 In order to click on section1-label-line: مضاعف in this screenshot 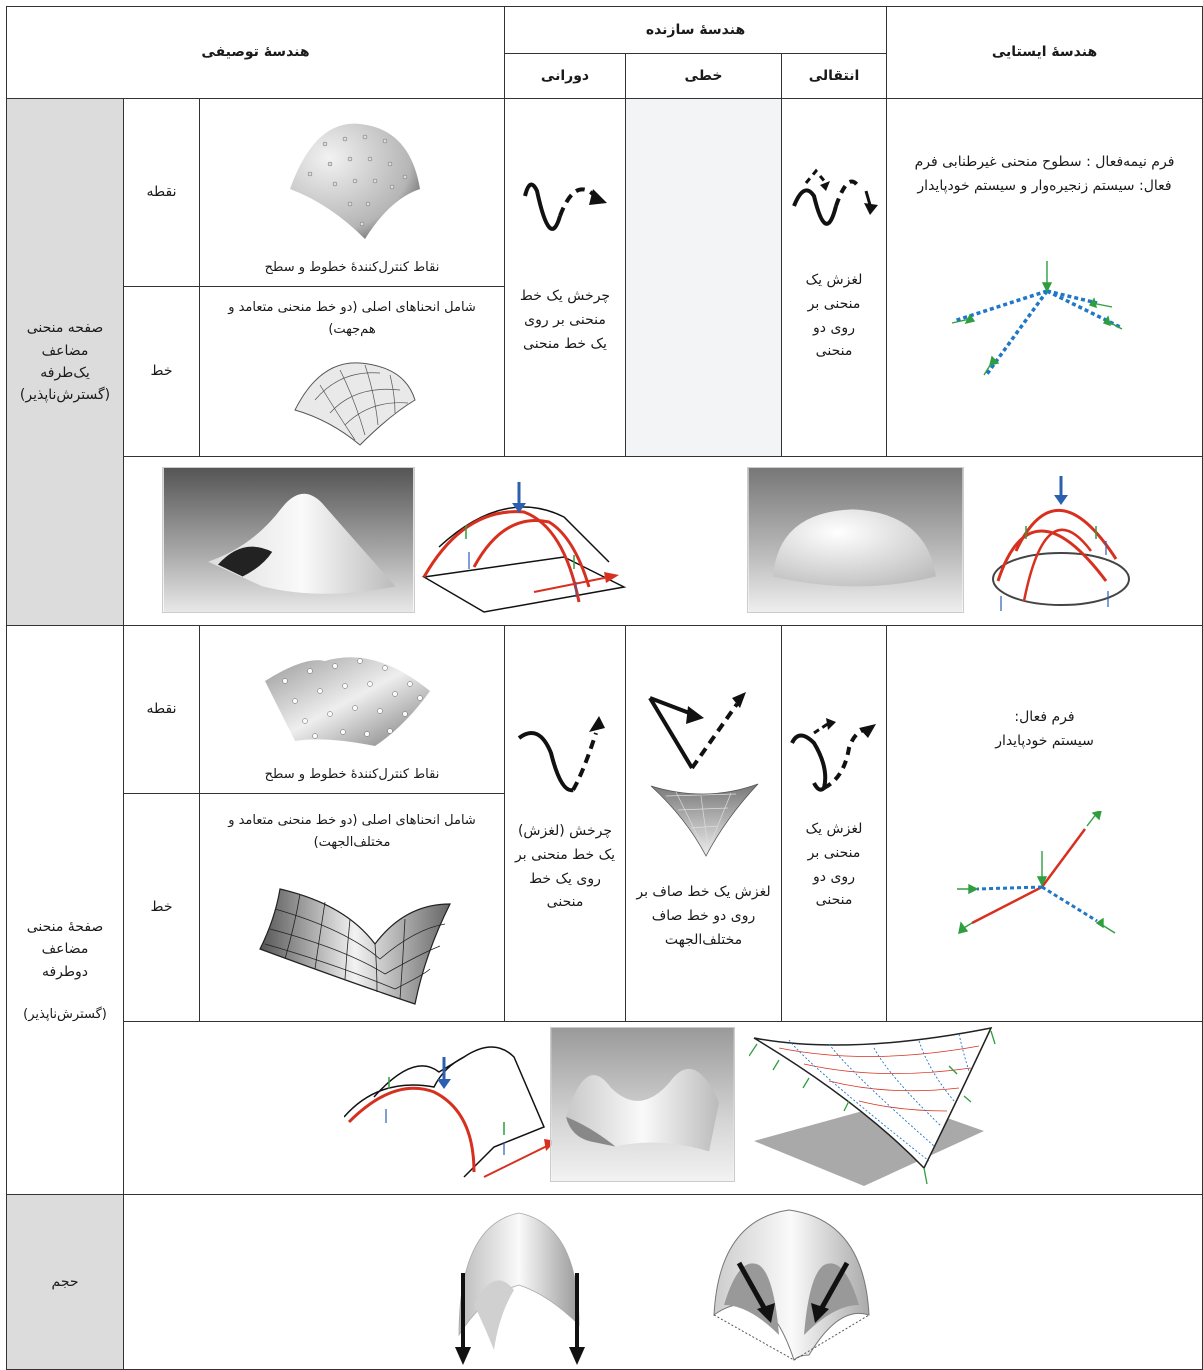, I will do `click(65, 350)`.